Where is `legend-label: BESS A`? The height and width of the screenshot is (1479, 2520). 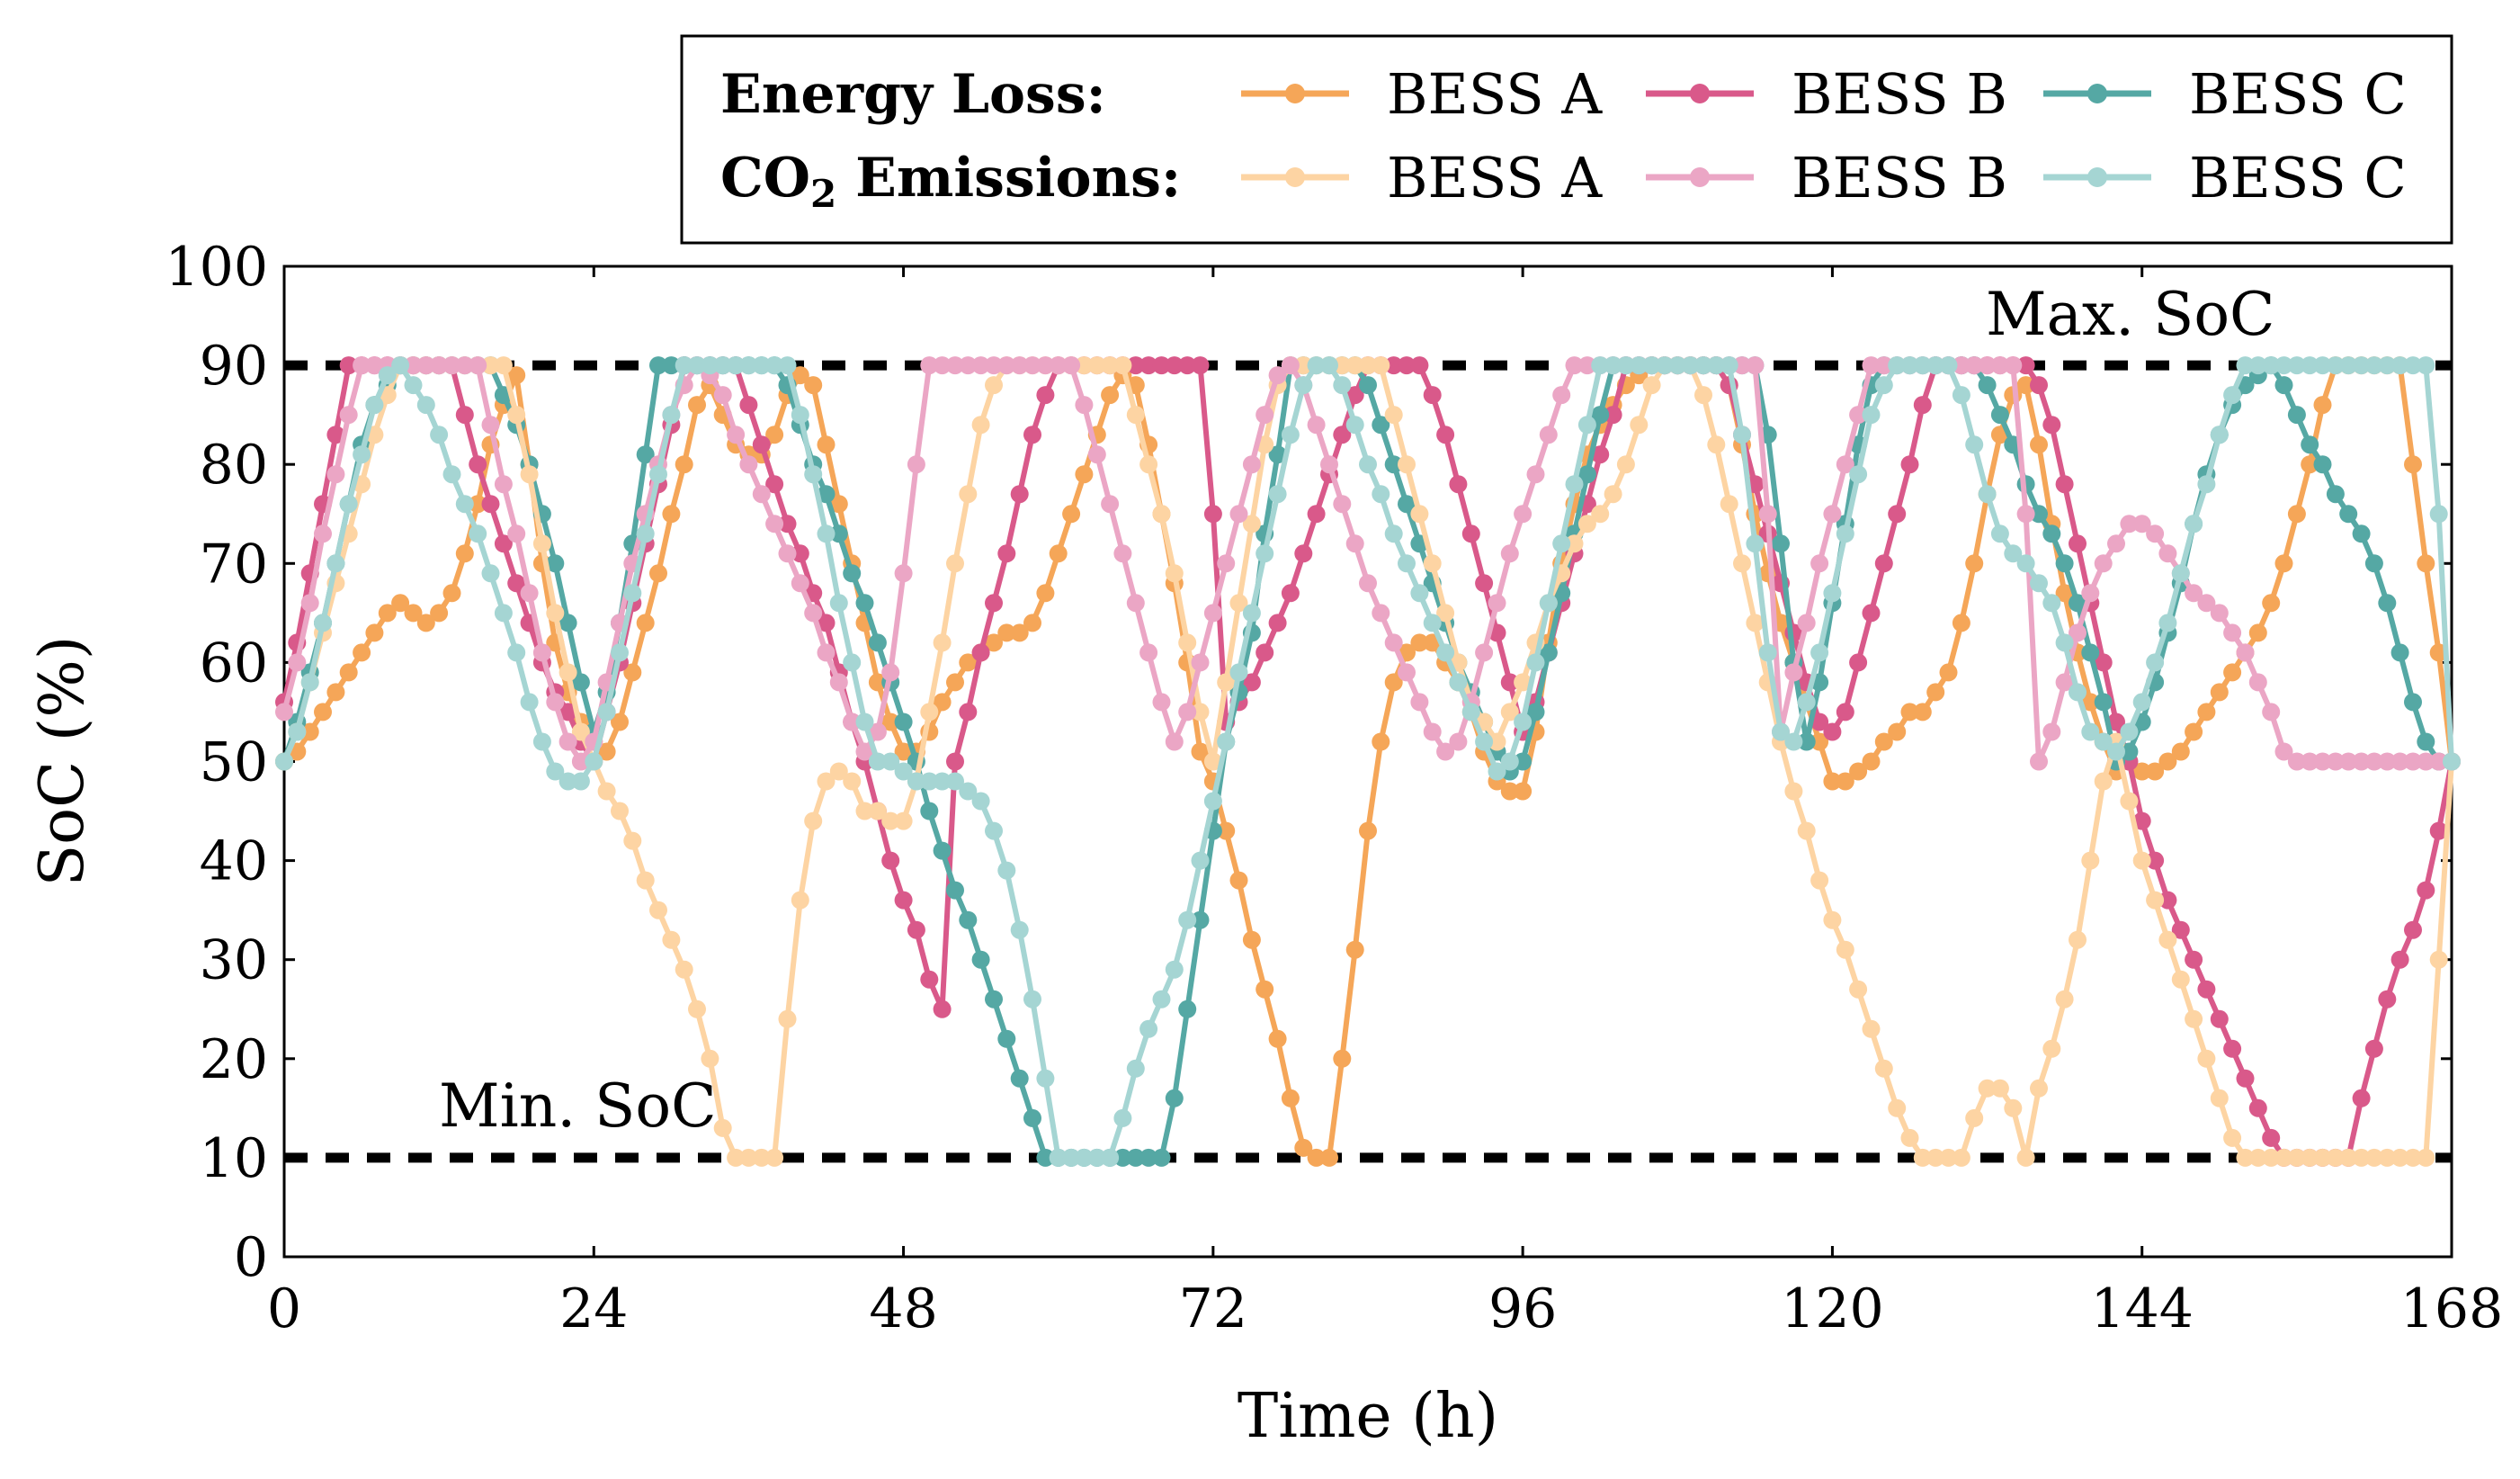
legend-label: BESS A is located at coordinates (1495, 94).